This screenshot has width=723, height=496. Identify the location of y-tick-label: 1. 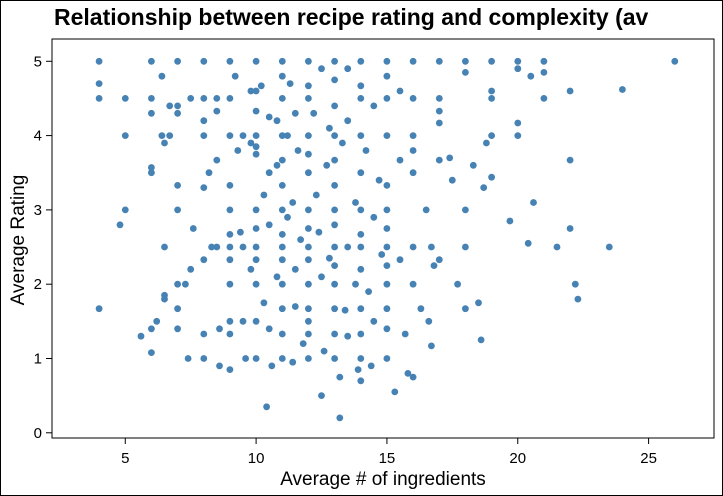
(38, 358).